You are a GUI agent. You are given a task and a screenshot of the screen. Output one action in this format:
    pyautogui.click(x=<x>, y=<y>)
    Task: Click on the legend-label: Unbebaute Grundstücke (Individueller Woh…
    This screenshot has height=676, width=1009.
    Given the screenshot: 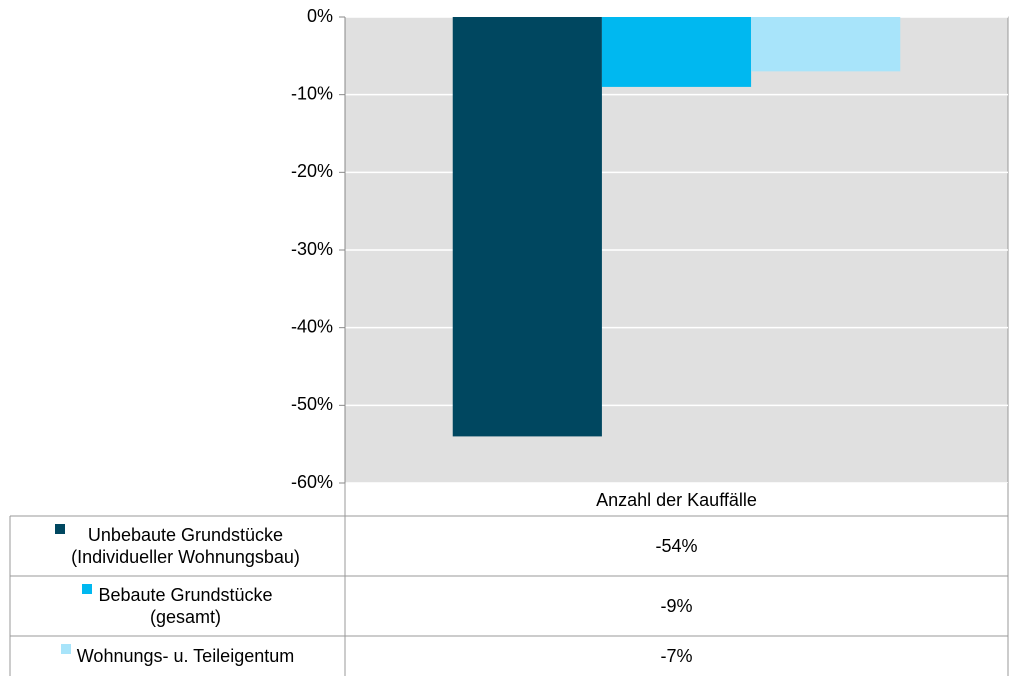 What is the action you would take?
    pyautogui.click(x=185, y=546)
    